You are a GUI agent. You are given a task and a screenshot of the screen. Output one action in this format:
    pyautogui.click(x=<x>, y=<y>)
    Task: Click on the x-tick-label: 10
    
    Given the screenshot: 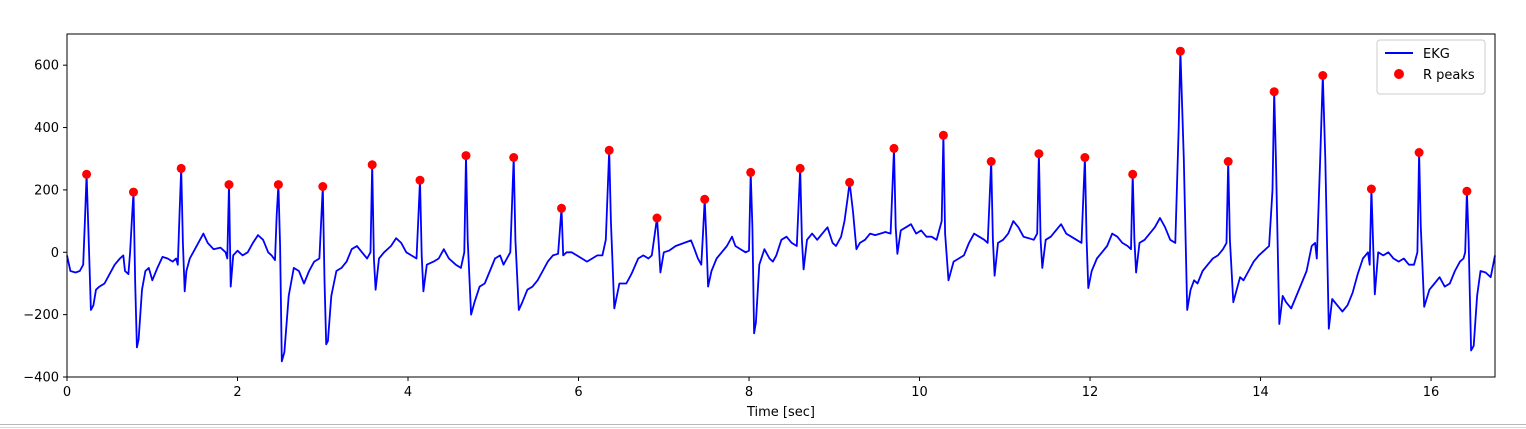 What is the action you would take?
    pyautogui.click(x=919, y=392)
    